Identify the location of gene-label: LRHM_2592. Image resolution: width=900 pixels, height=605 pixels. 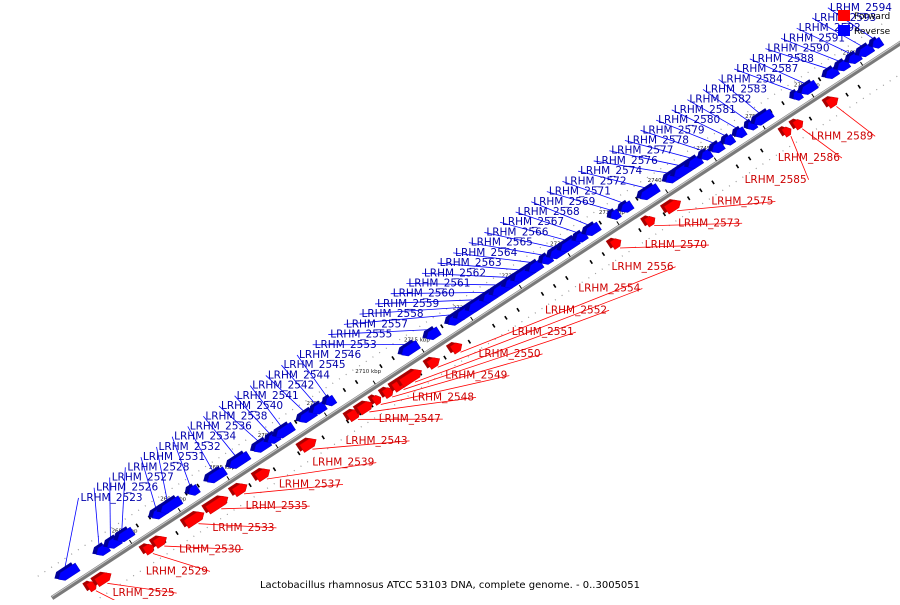
(830, 28).